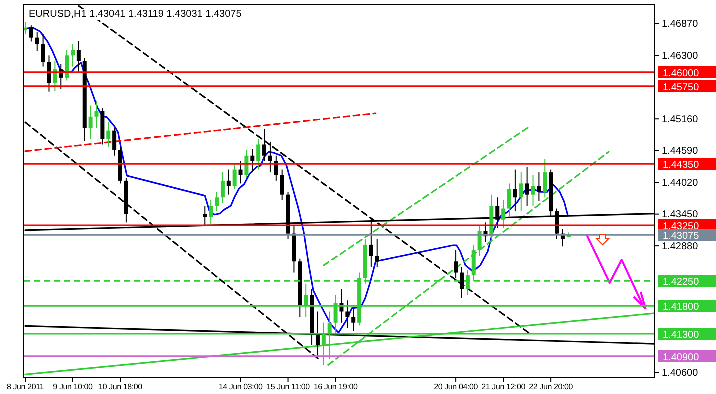 The width and height of the screenshot is (716, 394). Describe the element at coordinates (681, 336) in the screenshot. I see `ref-line-label: 1.41300` at that location.